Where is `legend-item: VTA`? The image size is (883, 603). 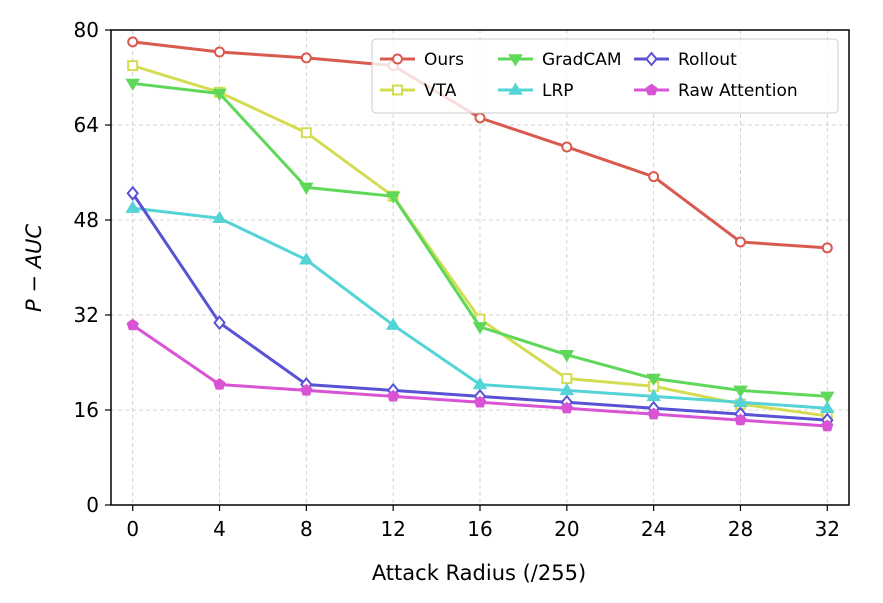 legend-item: VTA is located at coordinates (418, 91).